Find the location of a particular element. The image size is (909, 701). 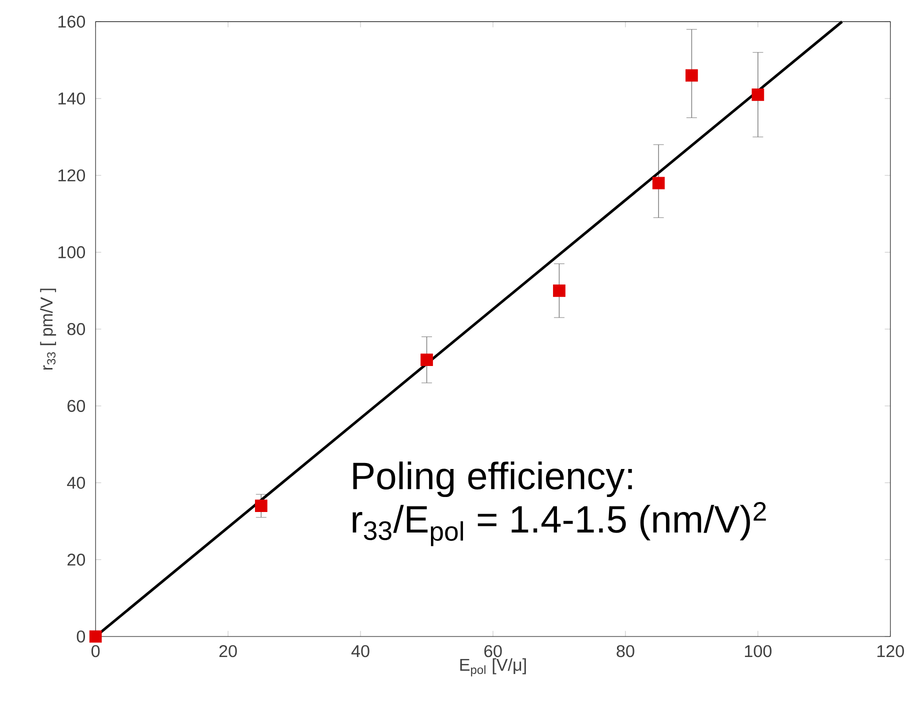

x-tick-label: 20 is located at coordinates (228, 651).